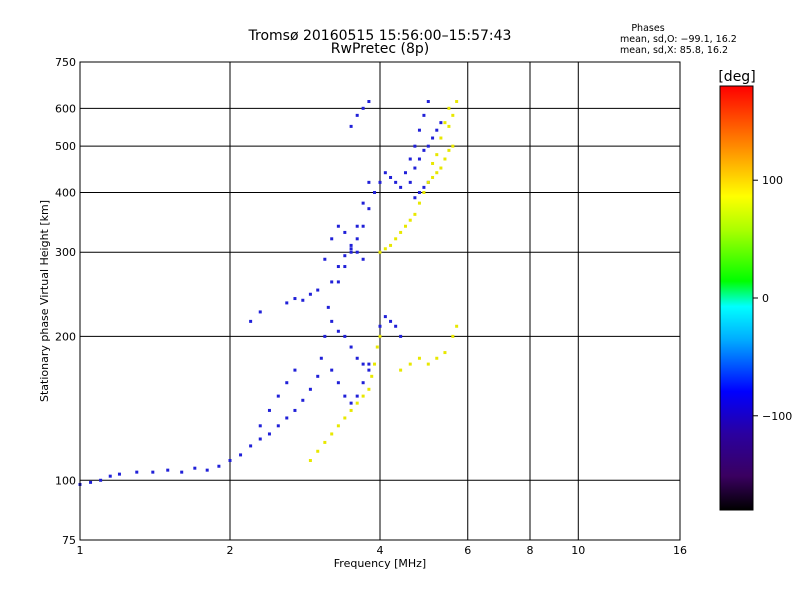 The width and height of the screenshot is (800, 600). I want to click on x-axis-label: Frequency [MHz], so click(380, 563).